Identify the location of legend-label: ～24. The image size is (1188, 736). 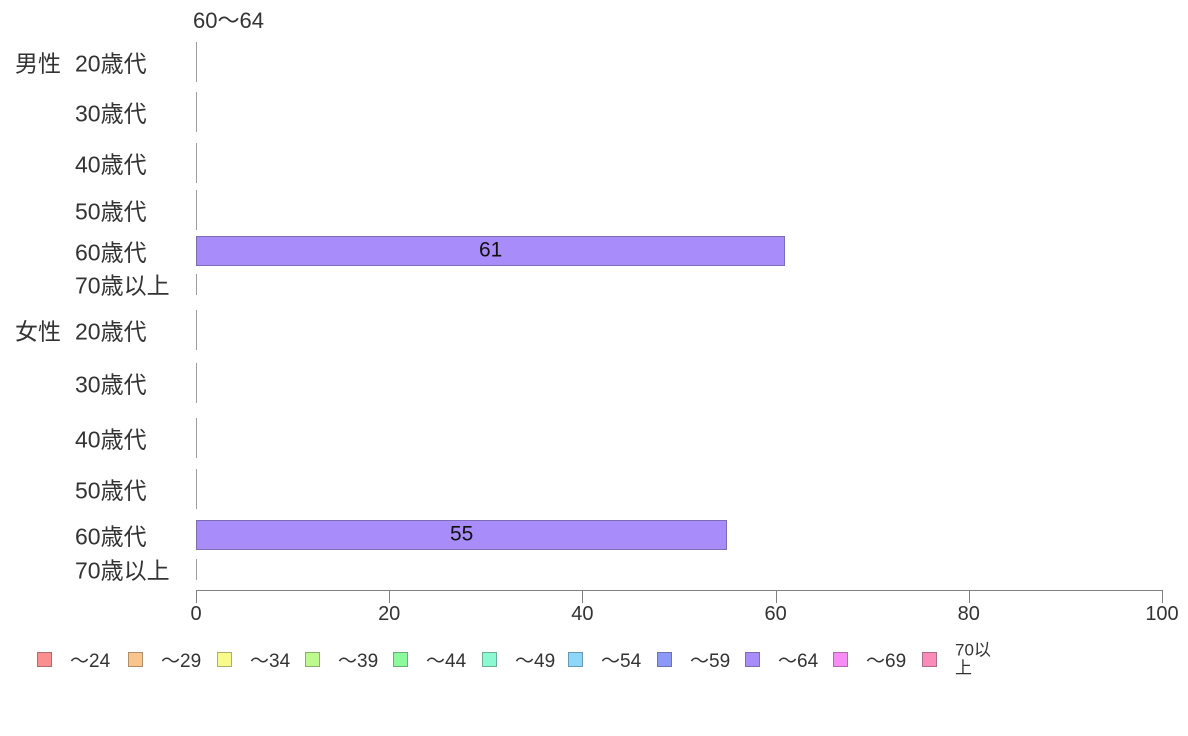
(90, 661).